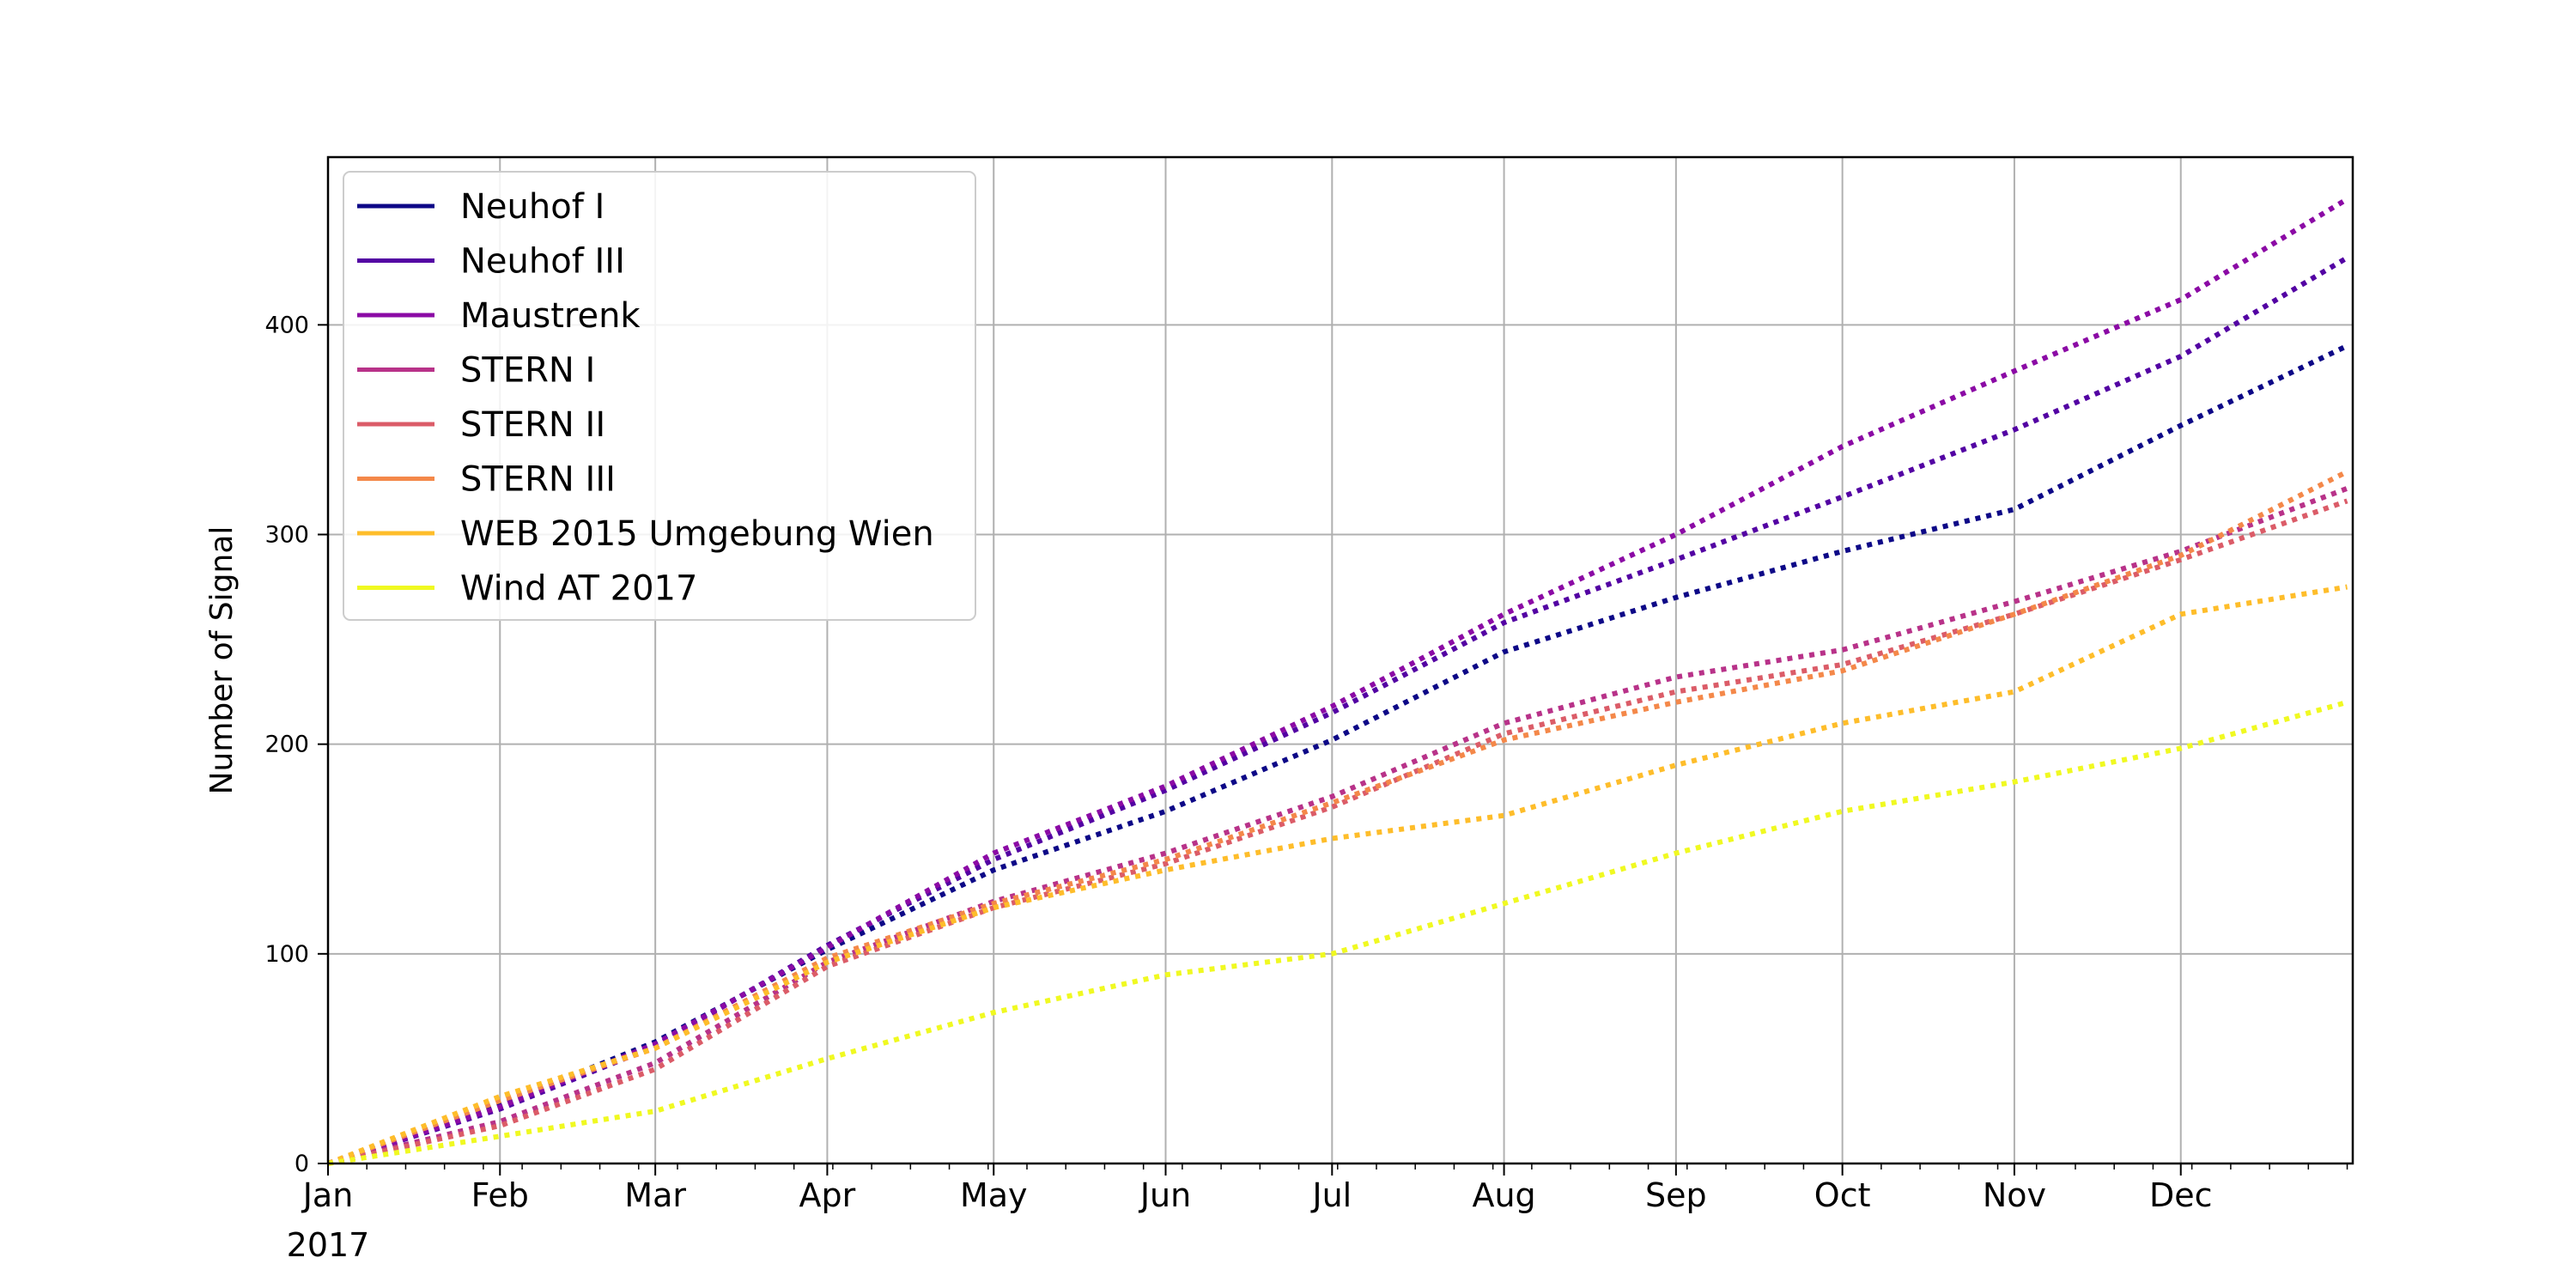 The width and height of the screenshot is (2576, 1288). What do you see at coordinates (1331, 1195) in the screenshot?
I see `x-tick-label: Jul` at bounding box center [1331, 1195].